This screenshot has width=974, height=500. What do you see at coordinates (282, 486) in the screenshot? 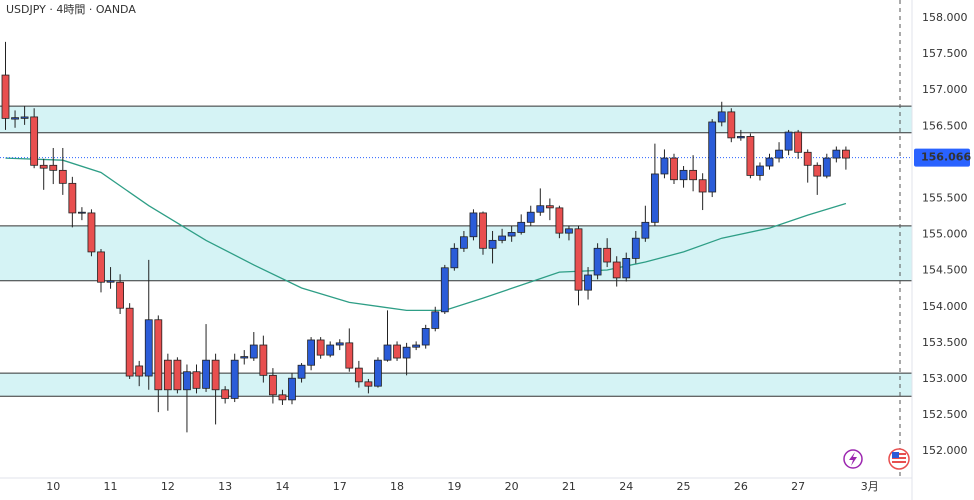
I see `x-tick-label: 14` at bounding box center [282, 486].